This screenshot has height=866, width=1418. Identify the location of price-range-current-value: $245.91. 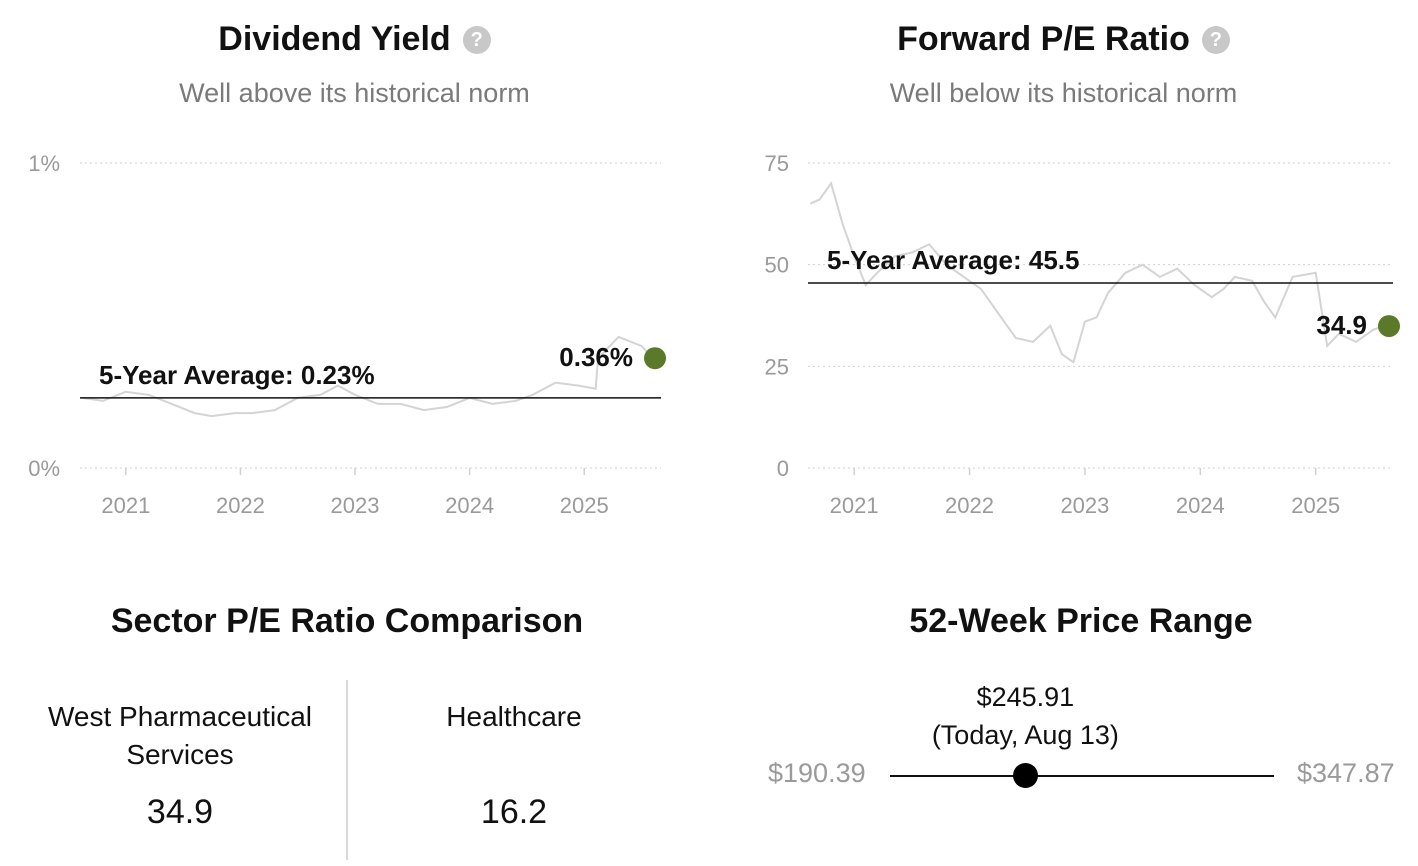
(1025, 697).